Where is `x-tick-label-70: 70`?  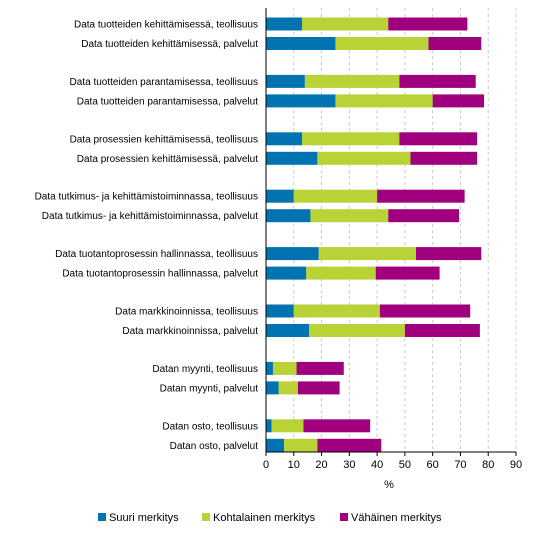 x-tick-label-70: 70 is located at coordinates (460, 465).